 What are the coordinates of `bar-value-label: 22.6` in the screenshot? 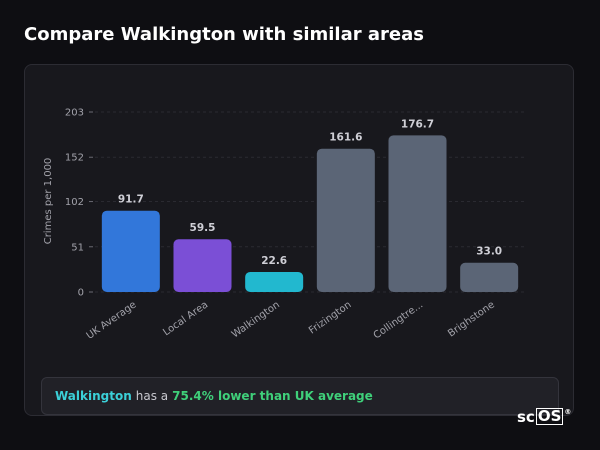 It's located at (274, 261).